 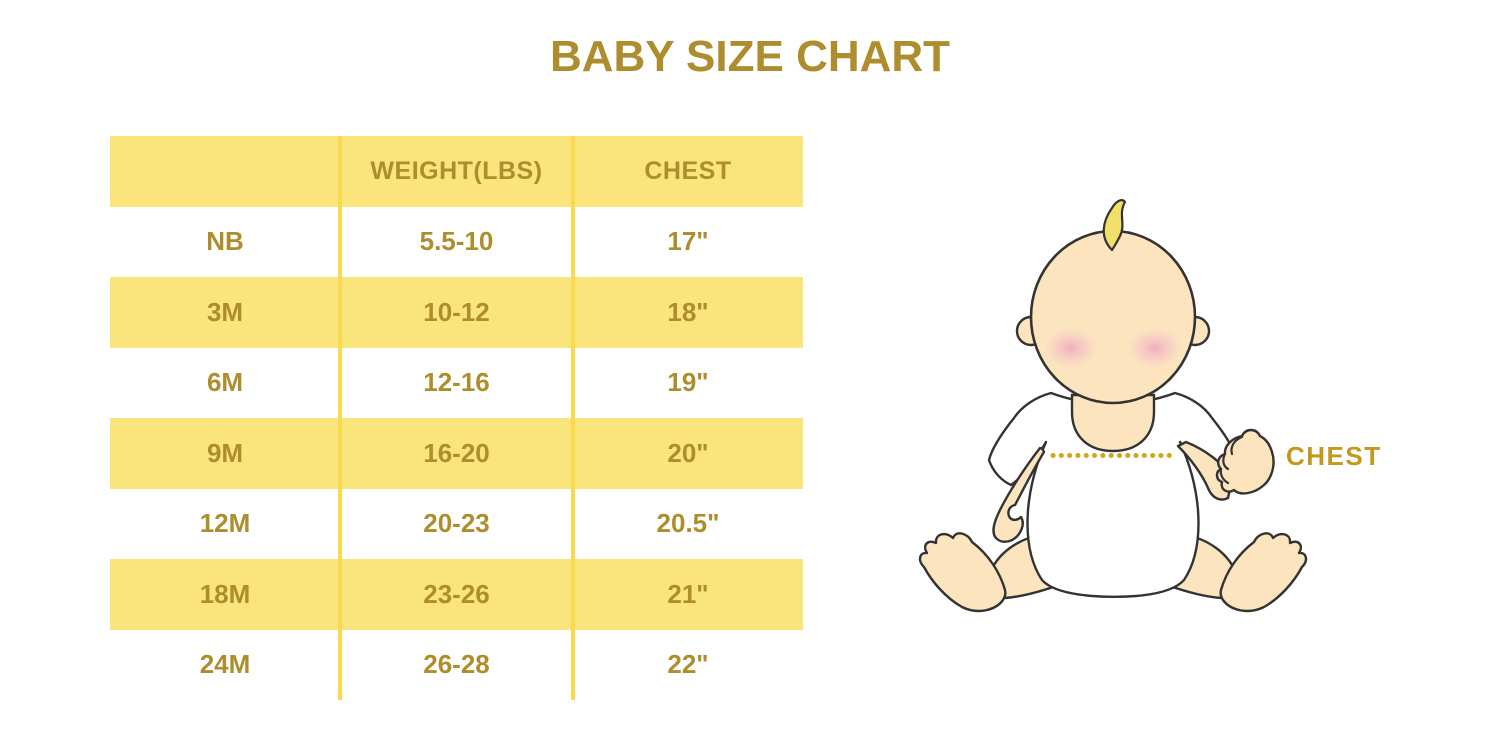 I want to click on weight-cell: 26-28, so click(x=456, y=664).